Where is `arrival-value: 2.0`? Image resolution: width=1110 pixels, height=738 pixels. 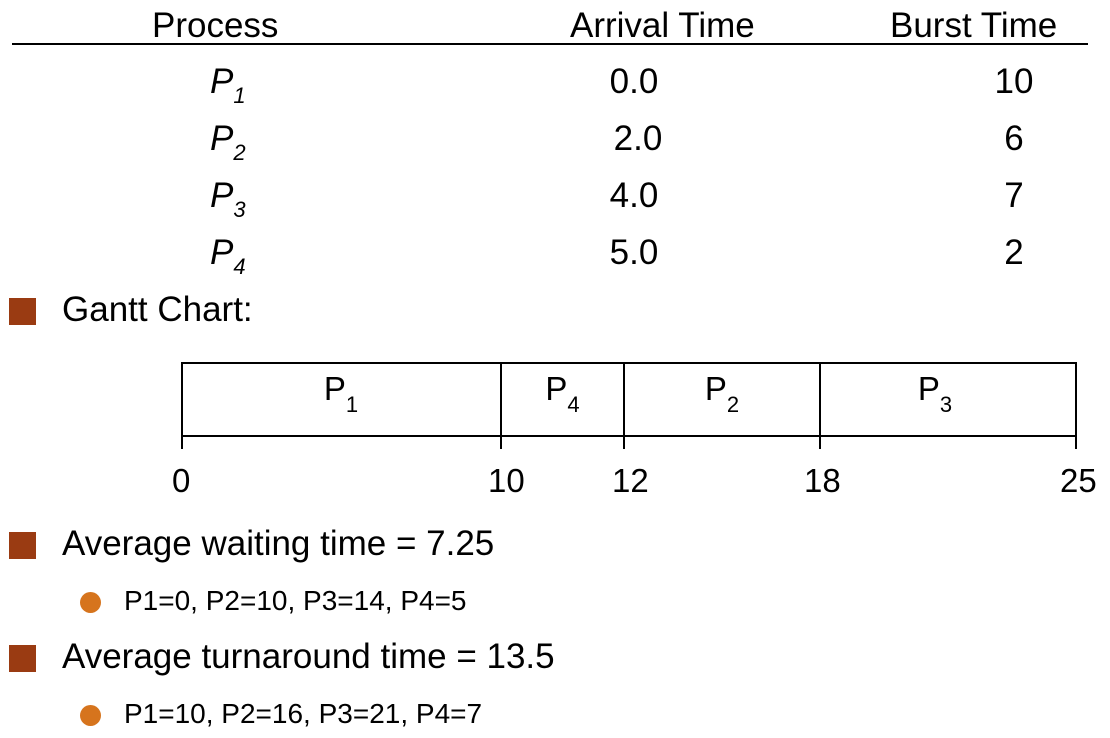
arrival-value: 2.0 is located at coordinates (638, 138).